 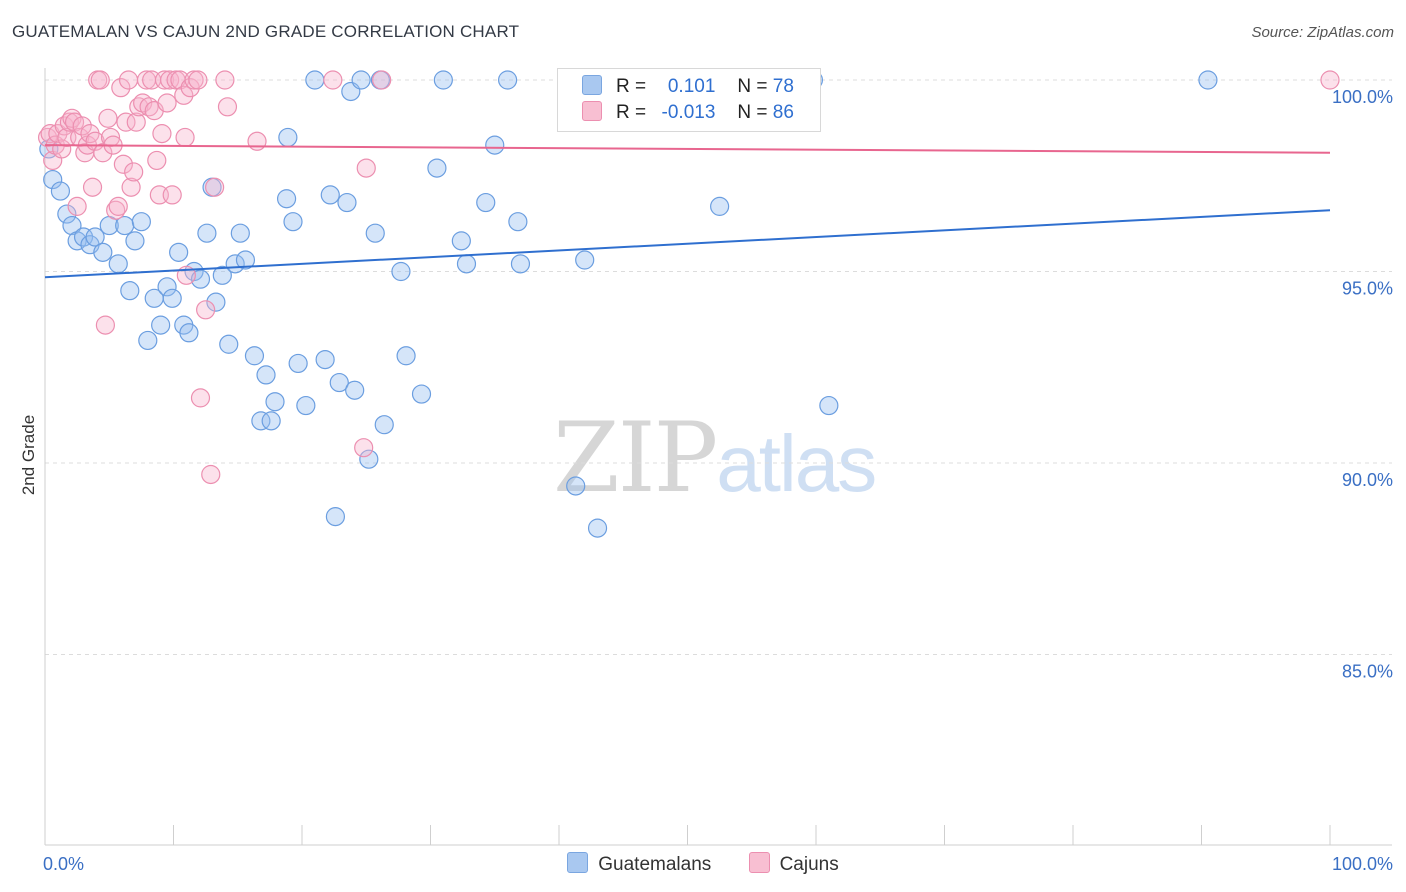 What do you see at coordinates (635, 458) in the screenshot?
I see `watermark-zip: ZIP` at bounding box center [635, 458].